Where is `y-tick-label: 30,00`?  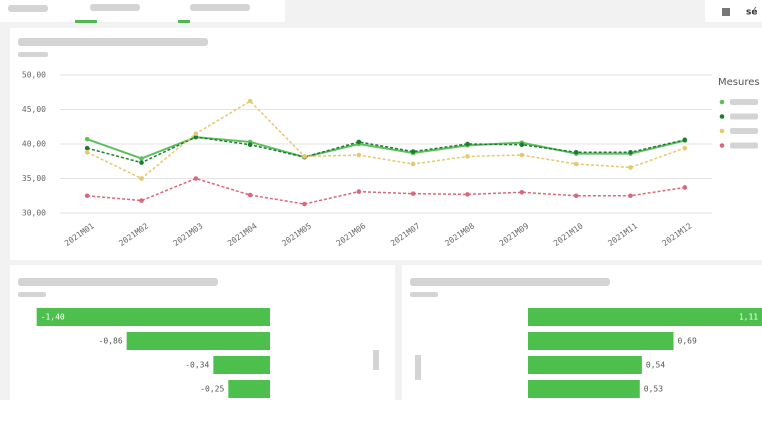 y-tick-label: 30,00 is located at coordinates (34, 213).